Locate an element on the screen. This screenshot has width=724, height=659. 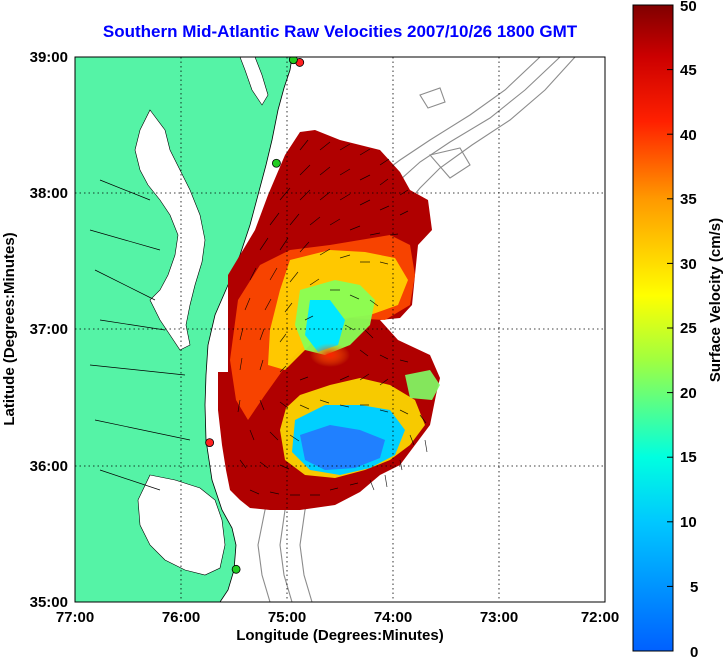
chesapeake-bay is located at coordinates (170, 230).